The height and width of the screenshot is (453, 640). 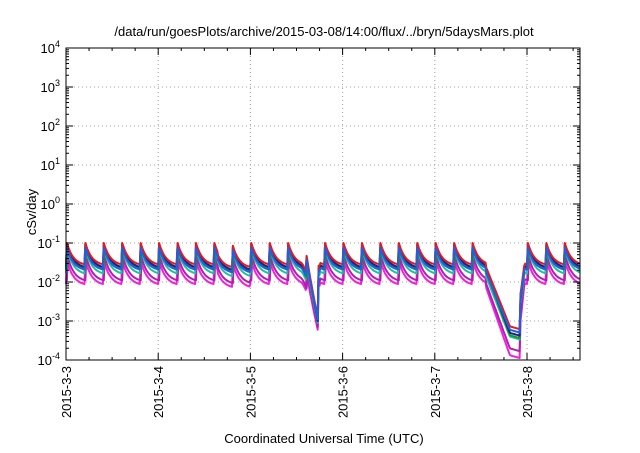 What do you see at coordinates (527, 392) in the screenshot?
I see `x-tick-label: 2015-3-8` at bounding box center [527, 392].